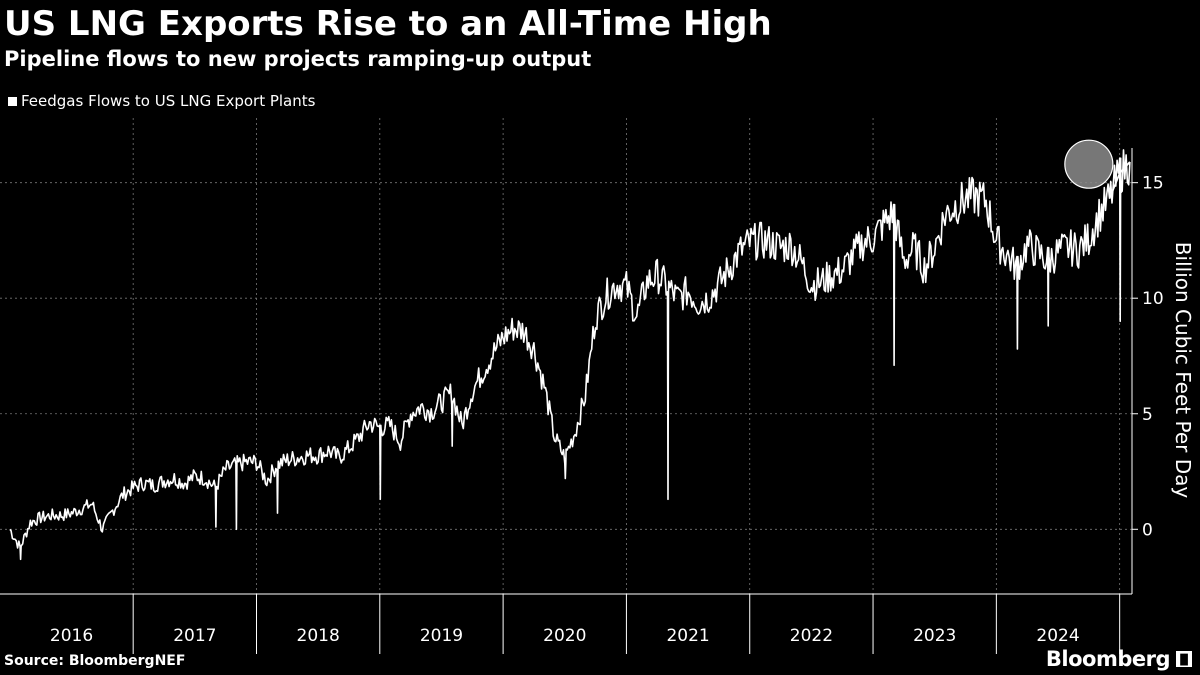 The height and width of the screenshot is (675, 1200). Describe the element at coordinates (1119, 180) in the screenshot. I see `series-line-tail` at that location.